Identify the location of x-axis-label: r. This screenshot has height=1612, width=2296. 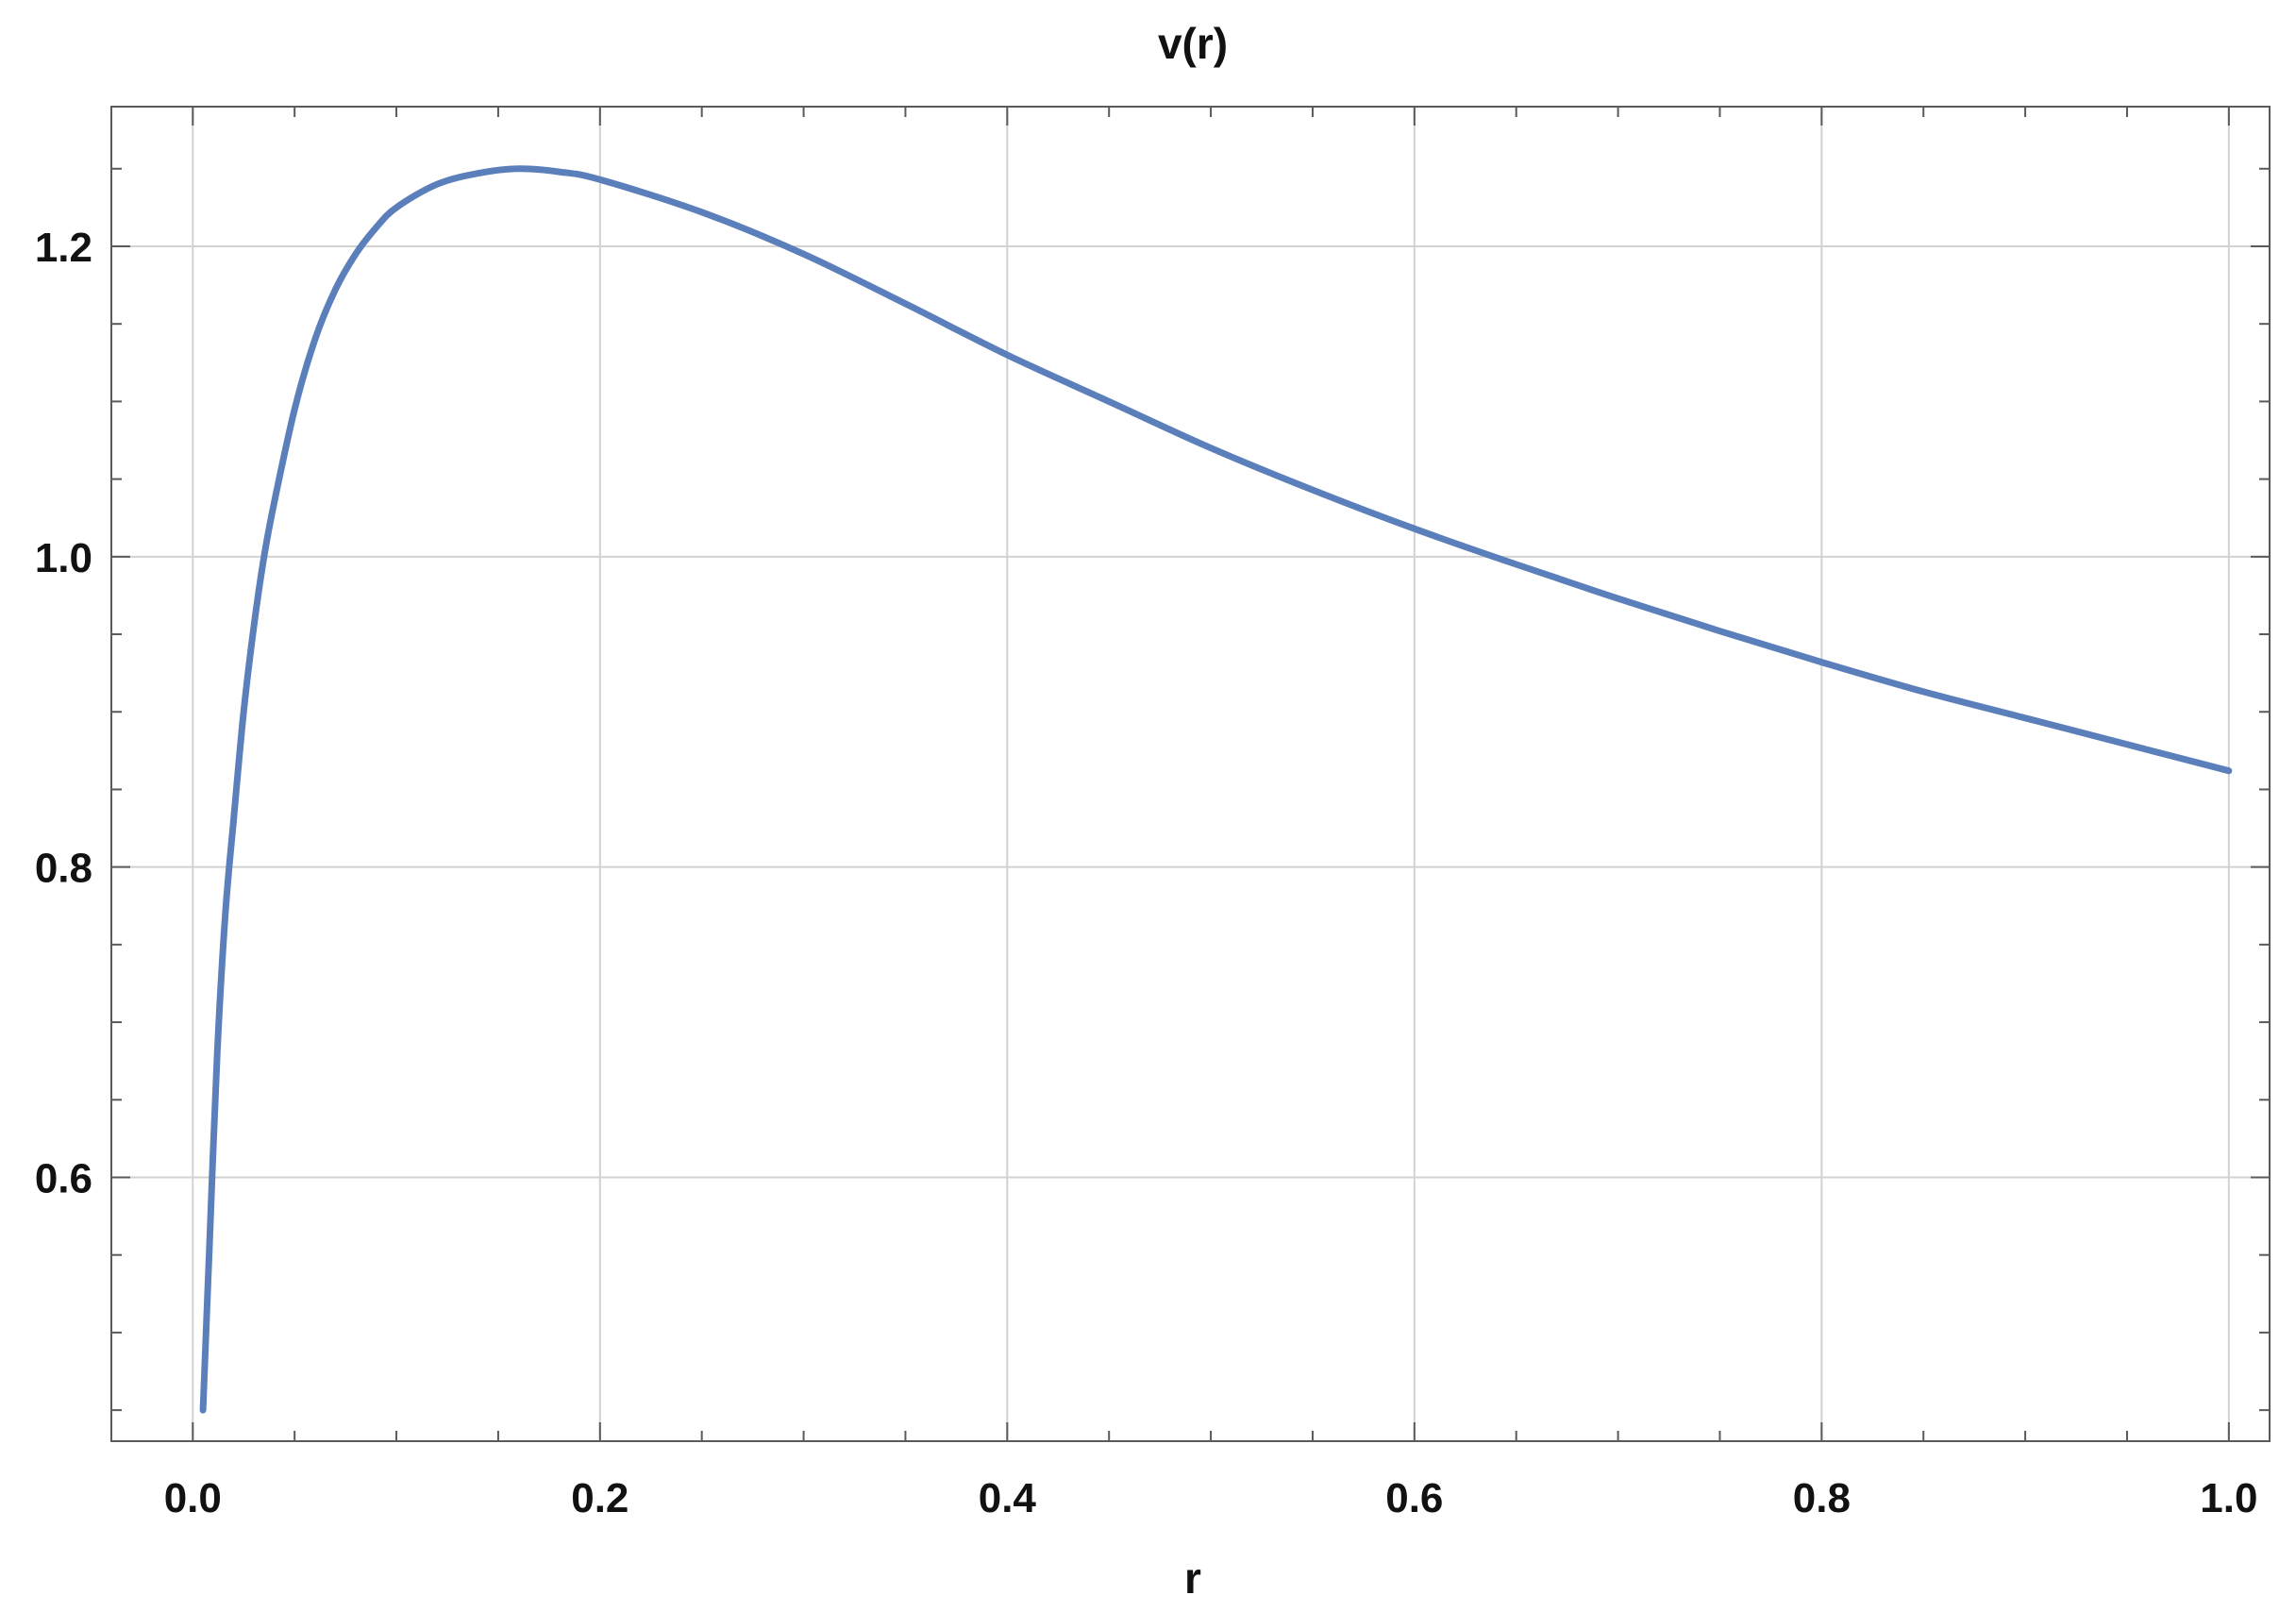
(1192, 1578).